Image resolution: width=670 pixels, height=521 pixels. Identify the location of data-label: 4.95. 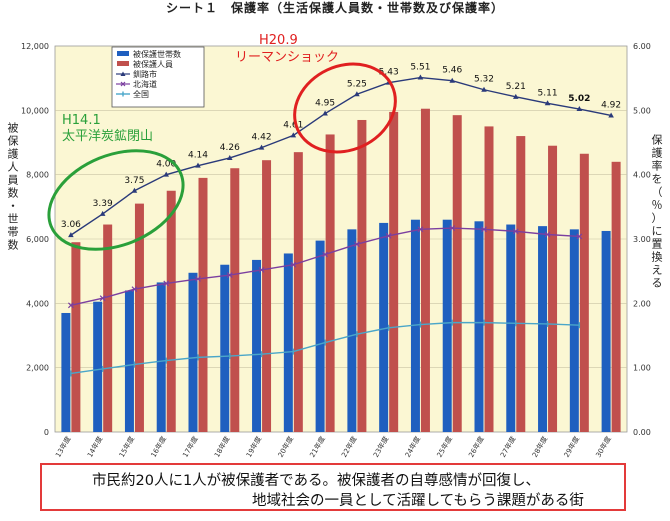
(325, 104).